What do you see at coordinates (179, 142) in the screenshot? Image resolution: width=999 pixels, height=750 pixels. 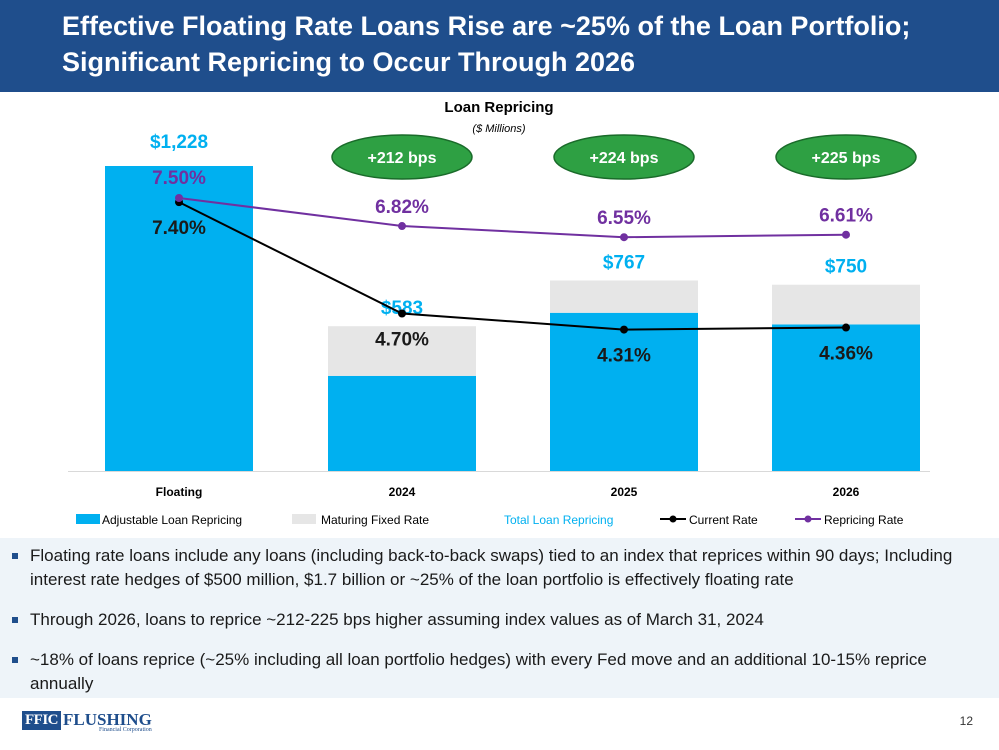 I see `total-label-floating: $1,228` at bounding box center [179, 142].